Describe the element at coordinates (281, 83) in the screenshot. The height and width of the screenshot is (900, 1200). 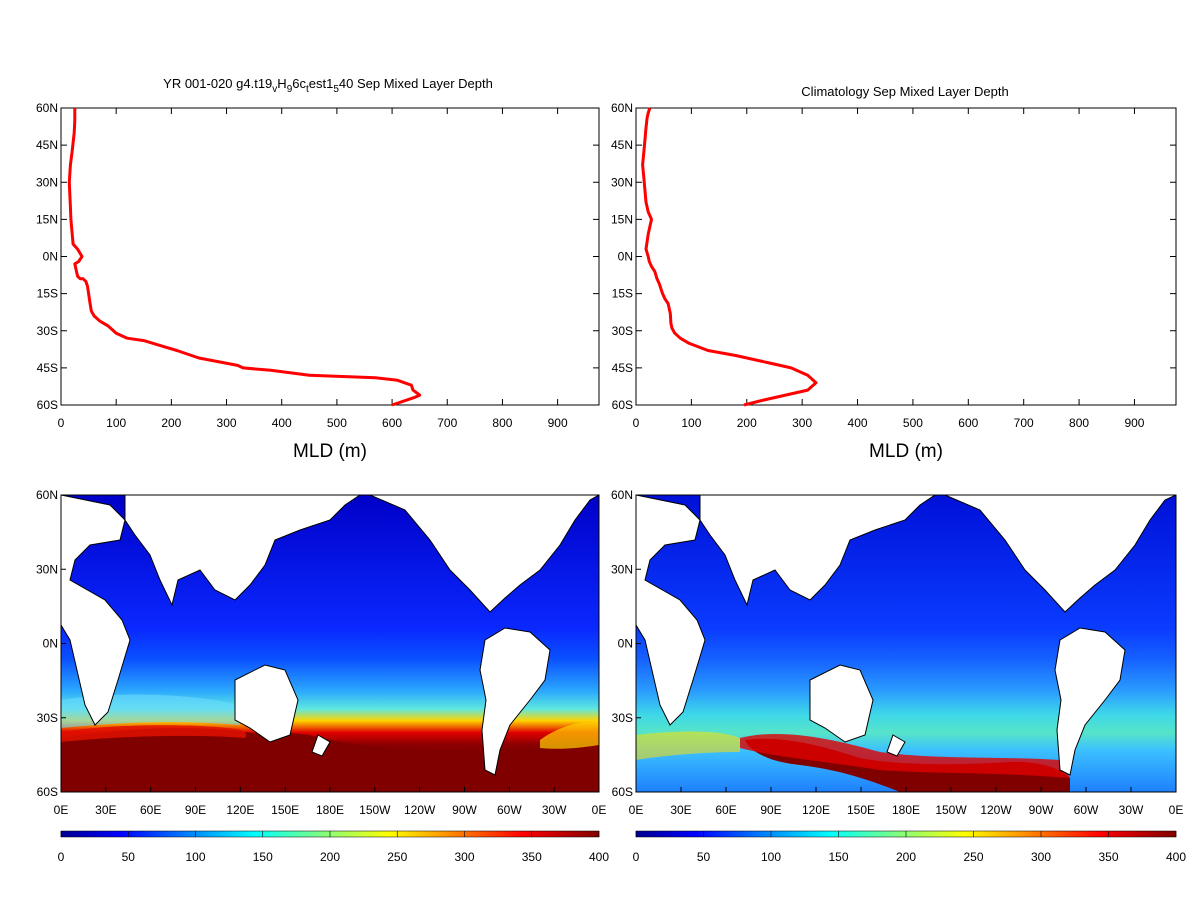
I see `profile-left-title-part: H` at that location.